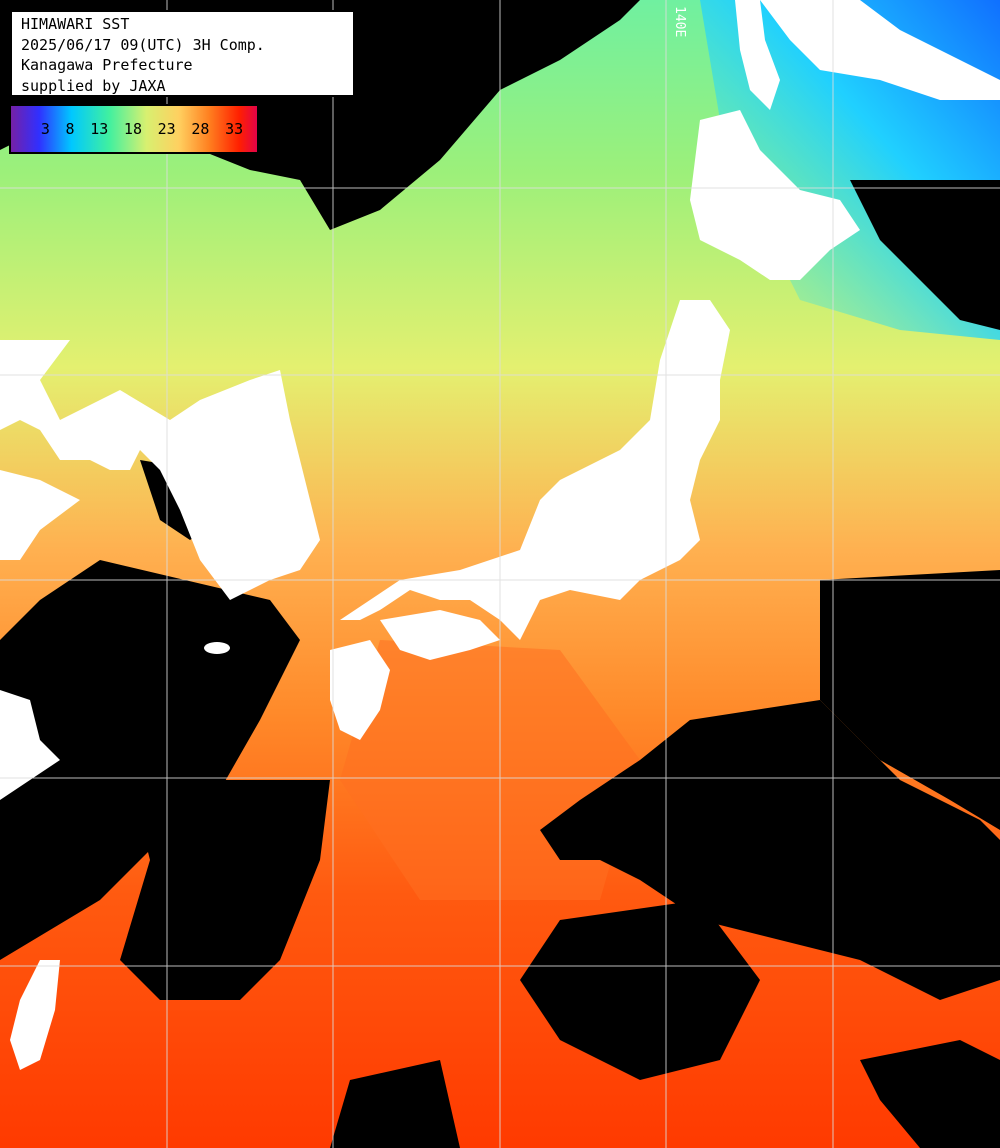 The width and height of the screenshot is (1000, 1148). I want to click on kuril-coast, so click(880, 50).